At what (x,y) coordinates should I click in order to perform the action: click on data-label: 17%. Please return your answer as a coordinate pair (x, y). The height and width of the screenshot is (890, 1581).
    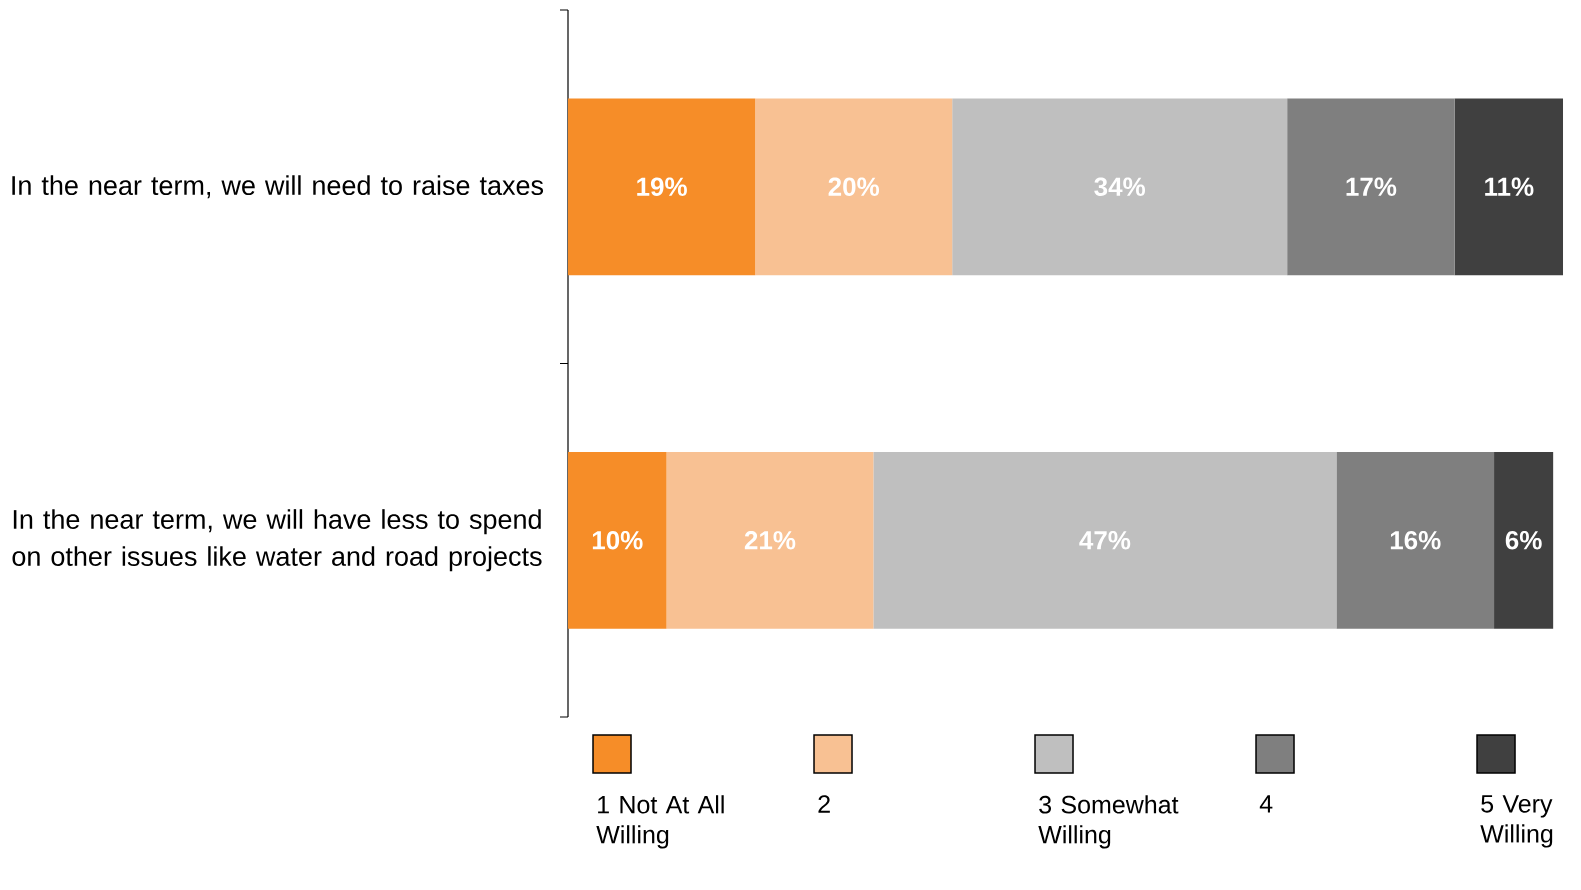
    Looking at the image, I should click on (1371, 186).